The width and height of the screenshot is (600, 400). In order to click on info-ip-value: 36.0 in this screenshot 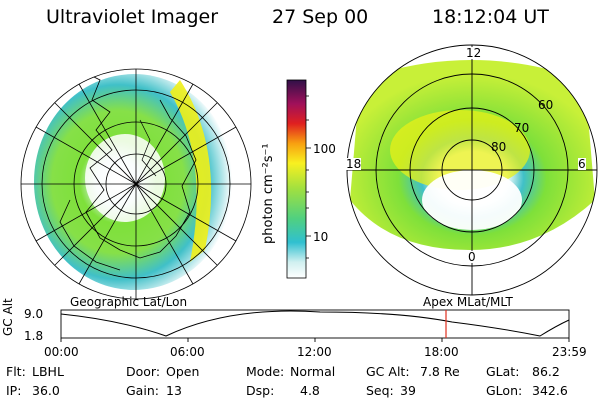, I will do `click(46, 390)`.